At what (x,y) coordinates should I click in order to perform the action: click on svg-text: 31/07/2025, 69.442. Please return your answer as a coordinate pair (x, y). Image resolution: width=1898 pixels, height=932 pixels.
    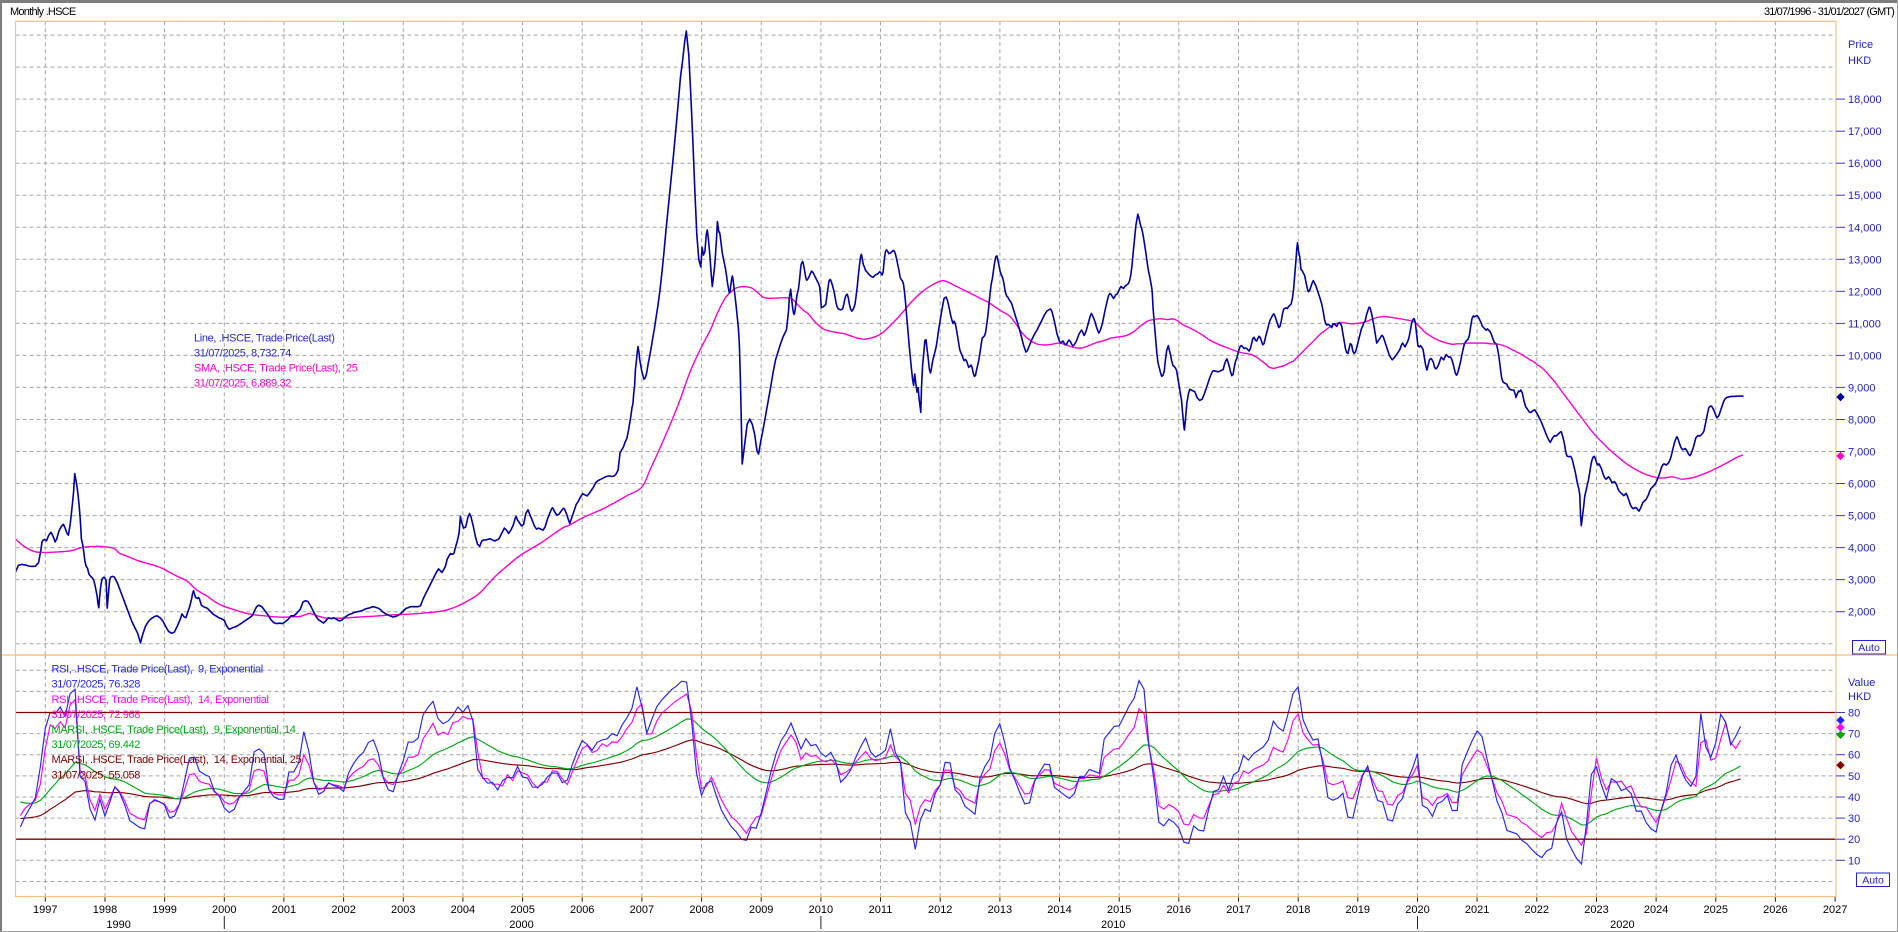
    Looking at the image, I should click on (96, 745).